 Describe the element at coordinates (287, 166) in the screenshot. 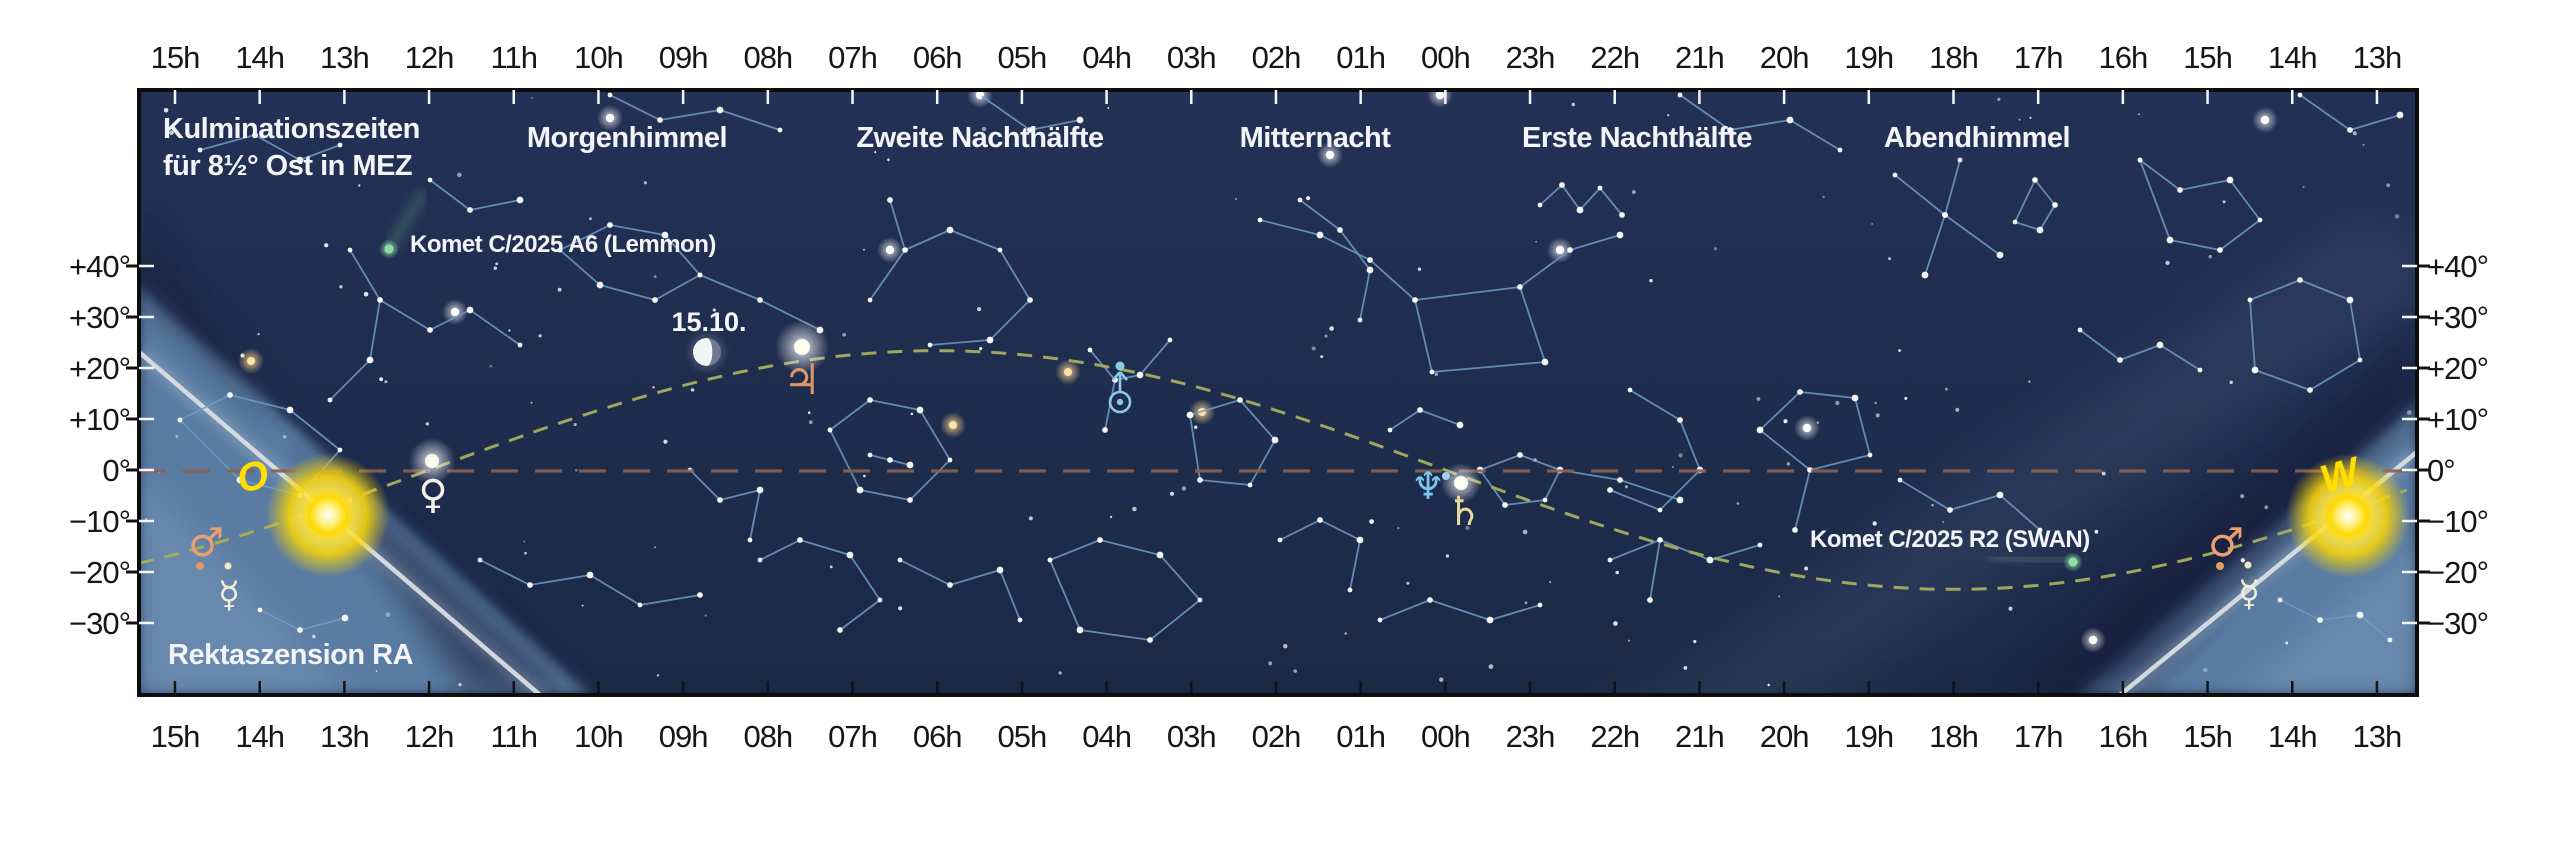

I see `chart-title-line2: für 8½° Ost in MEZ` at that location.